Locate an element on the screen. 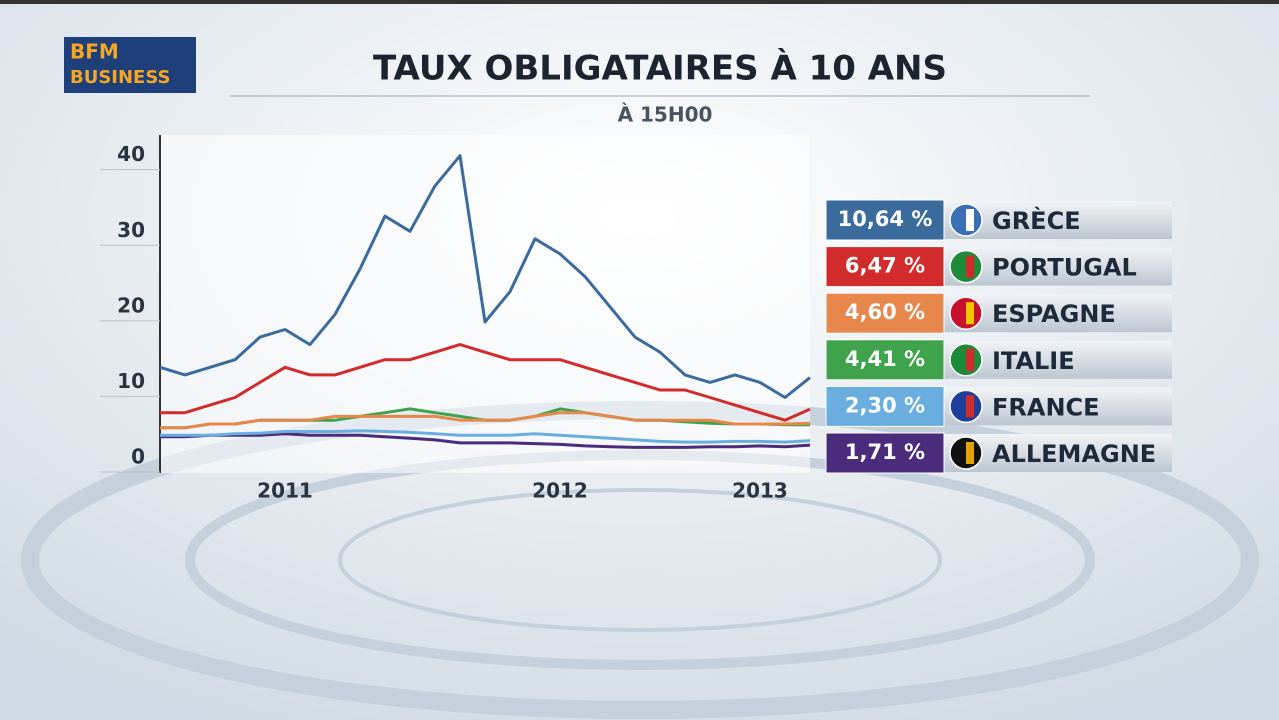  legend-value: 6,47 % is located at coordinates (885, 266).